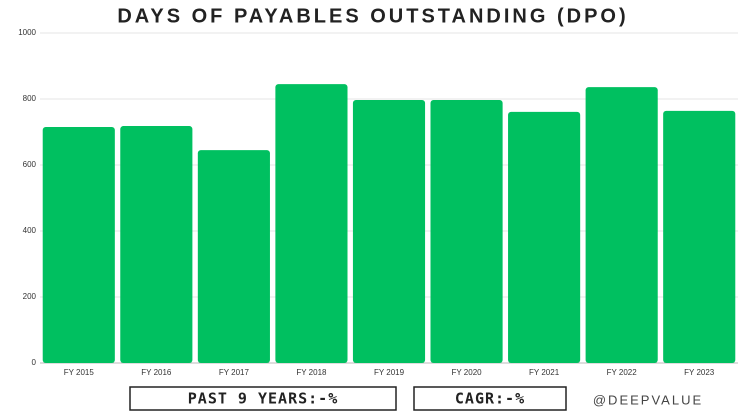  Describe the element at coordinates (34, 362) in the screenshot. I see `y-tick-label: 0` at that location.